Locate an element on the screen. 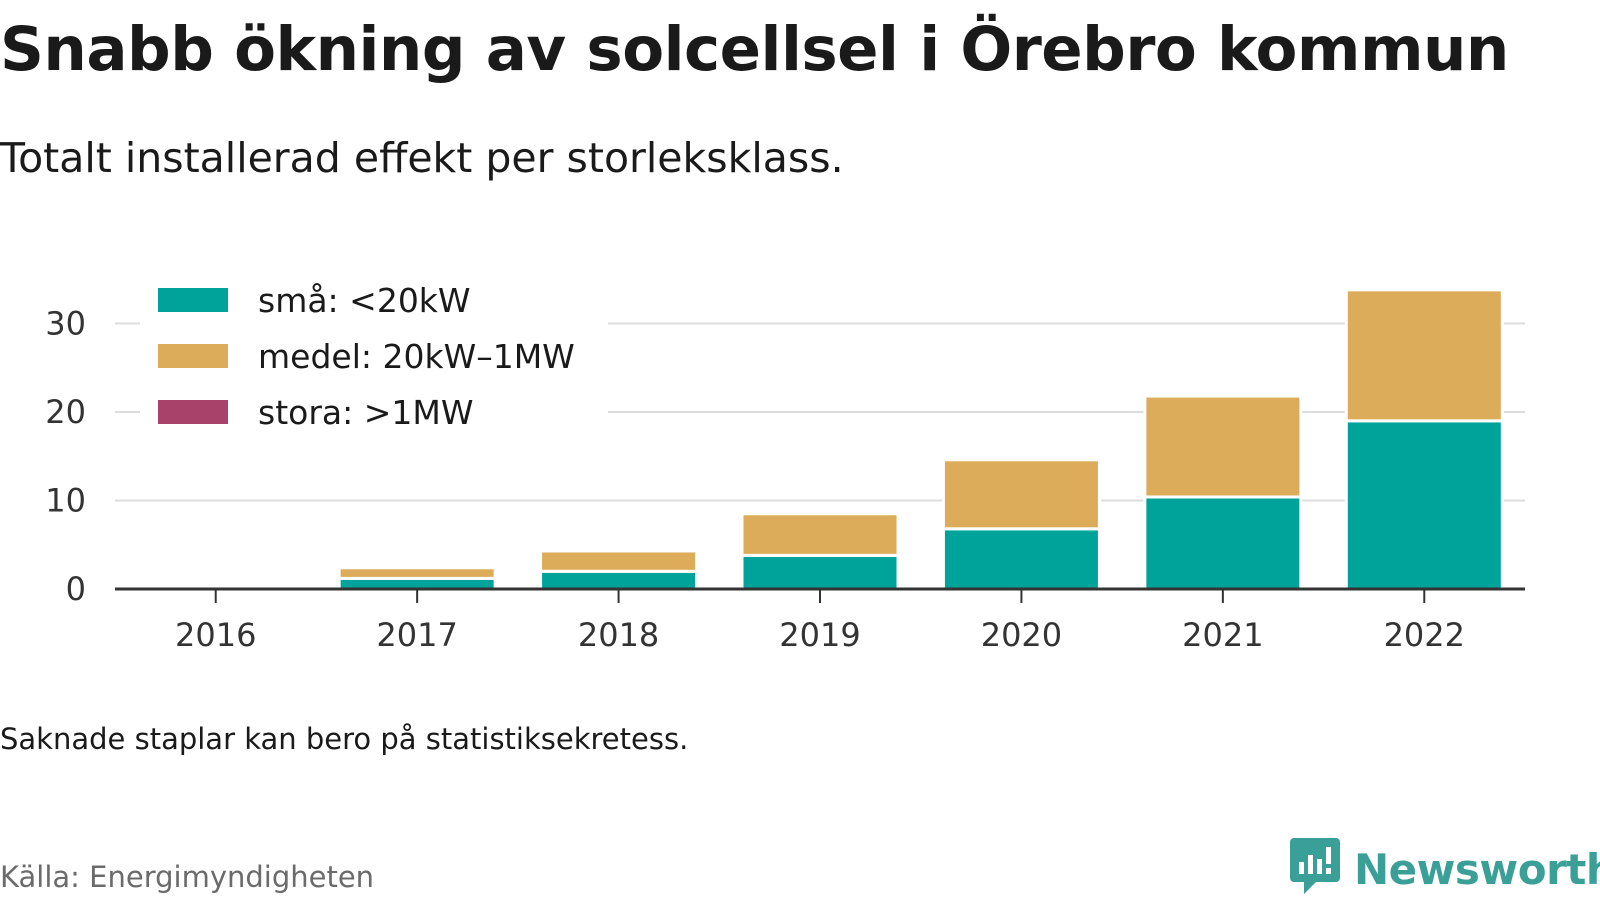 The image size is (1600, 900). x-tick-label-2020: 2020 is located at coordinates (1021, 635).